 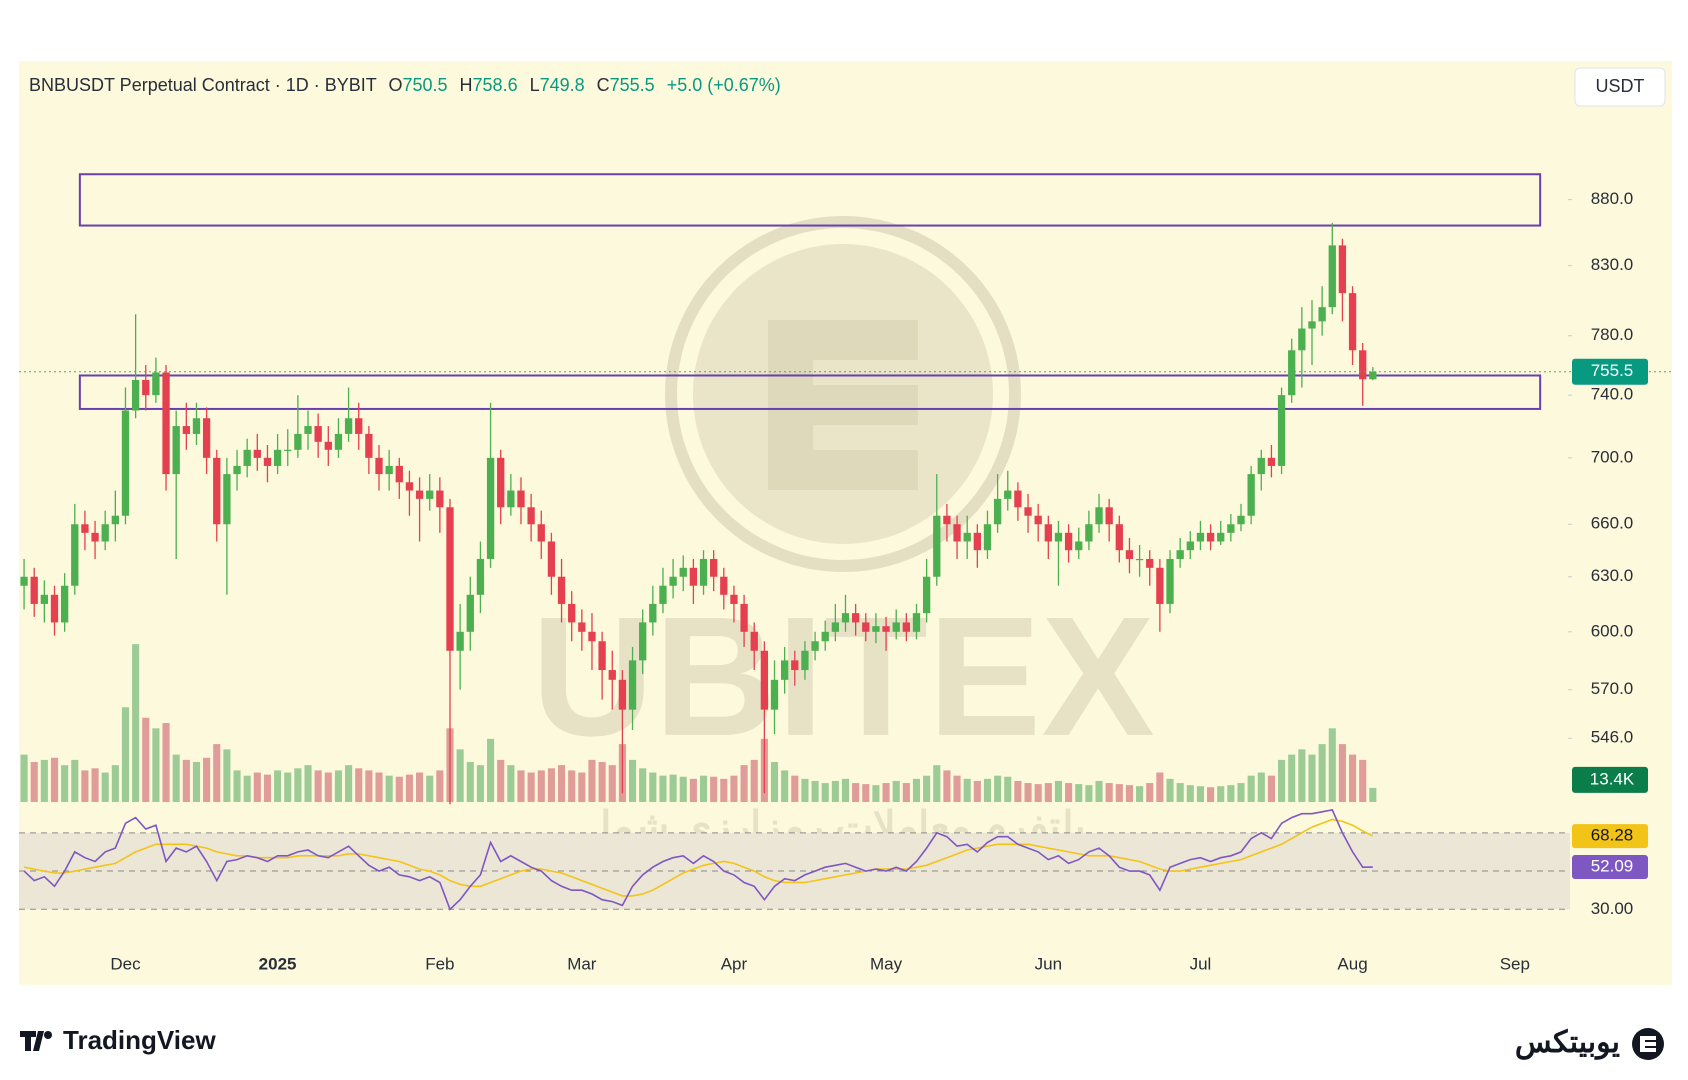 I want to click on ohlc-label: H, so click(x=466, y=85).